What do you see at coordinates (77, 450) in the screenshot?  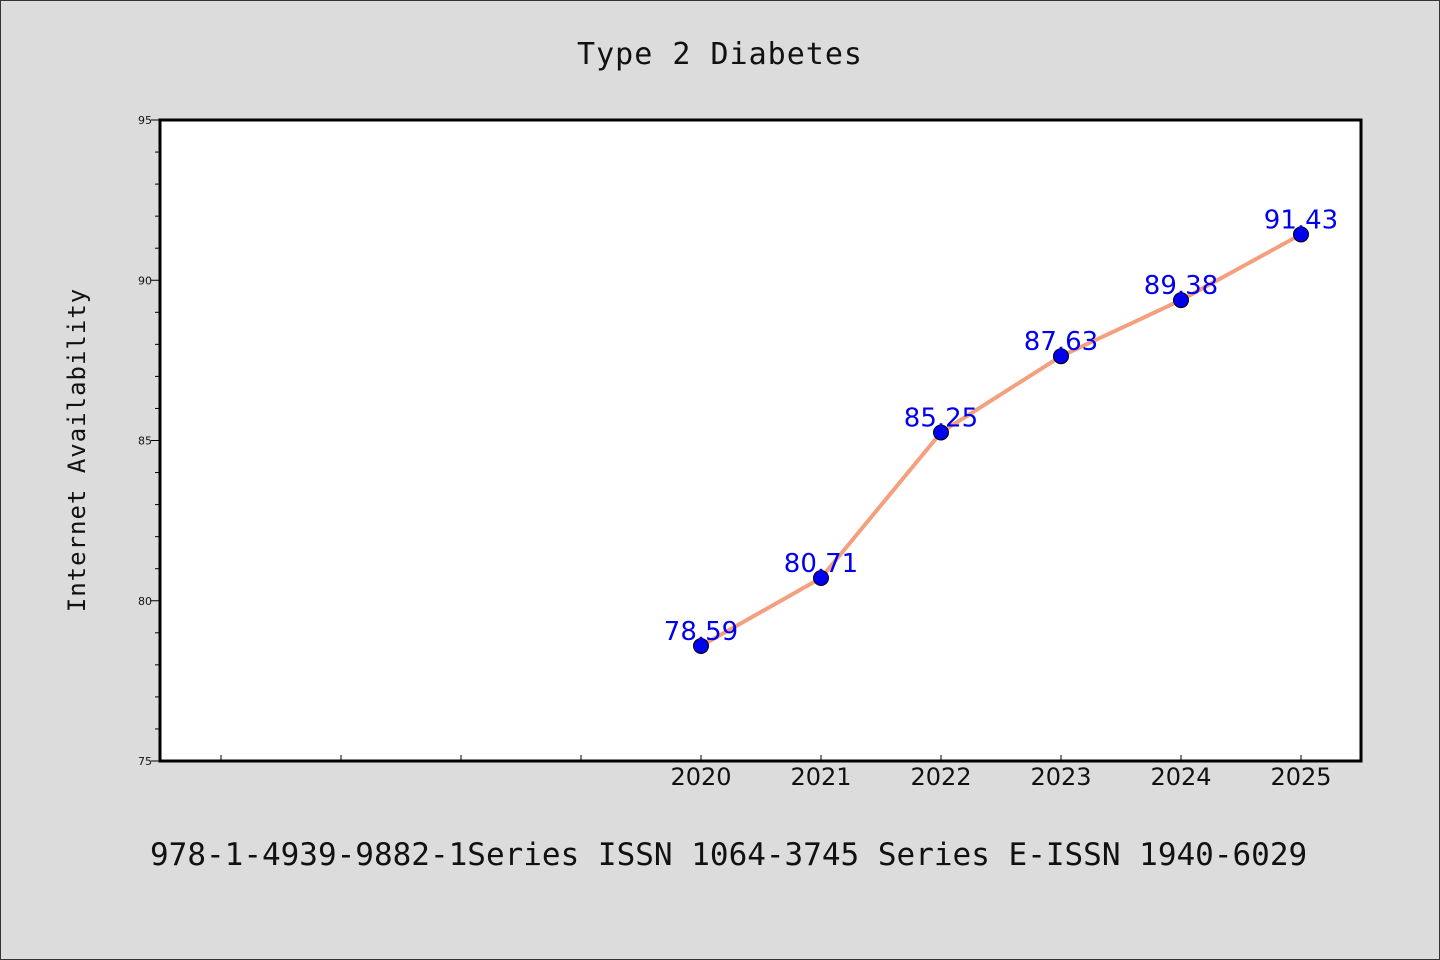 I see `y-axis-label: Internet Availability` at bounding box center [77, 450].